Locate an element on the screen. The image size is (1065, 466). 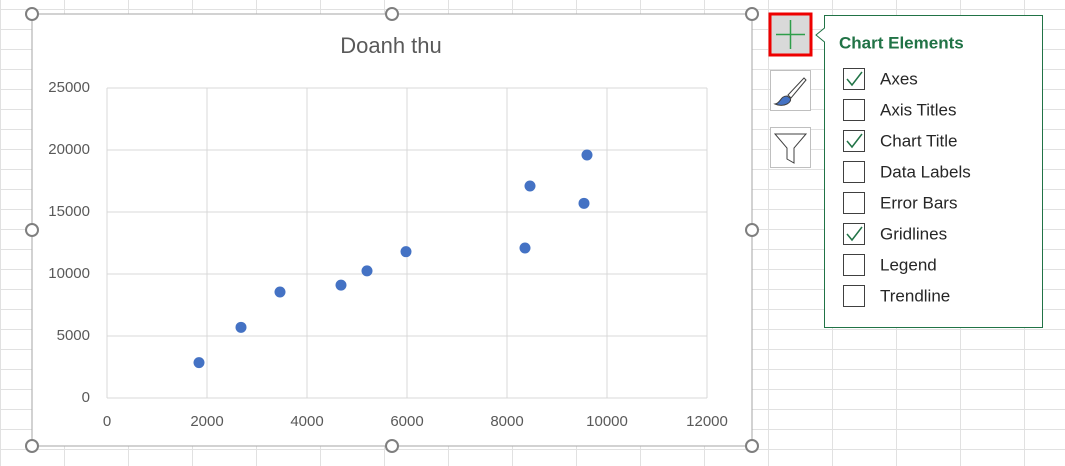
chart-elements-panel is located at coordinates (929, 171).